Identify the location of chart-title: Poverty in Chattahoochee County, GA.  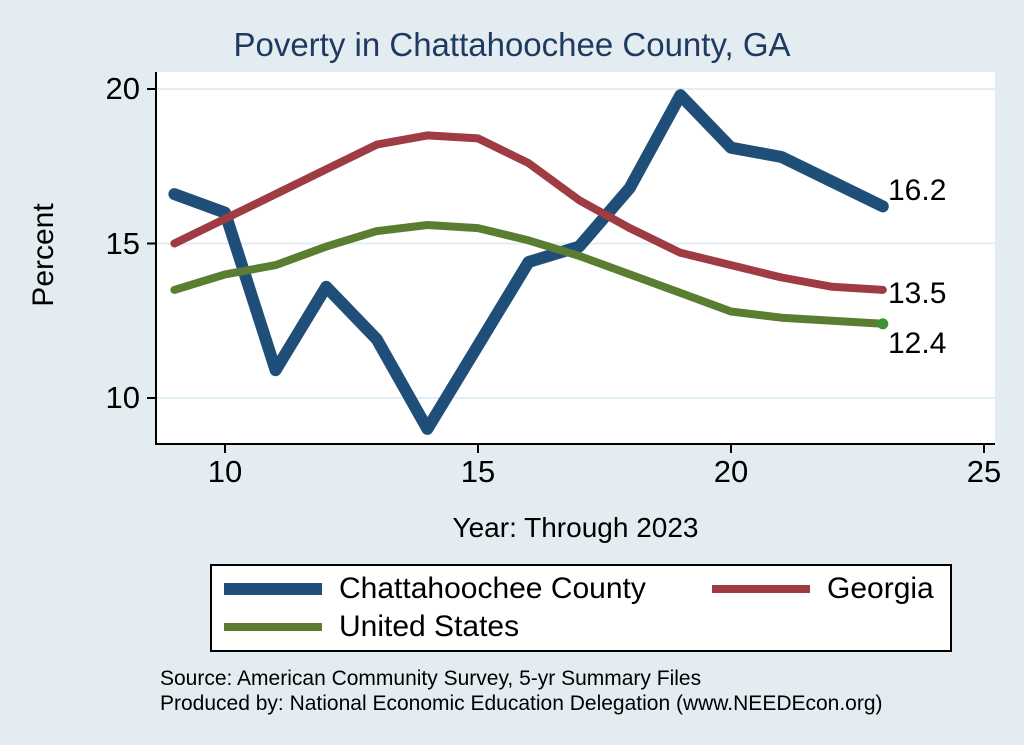
(512, 44).